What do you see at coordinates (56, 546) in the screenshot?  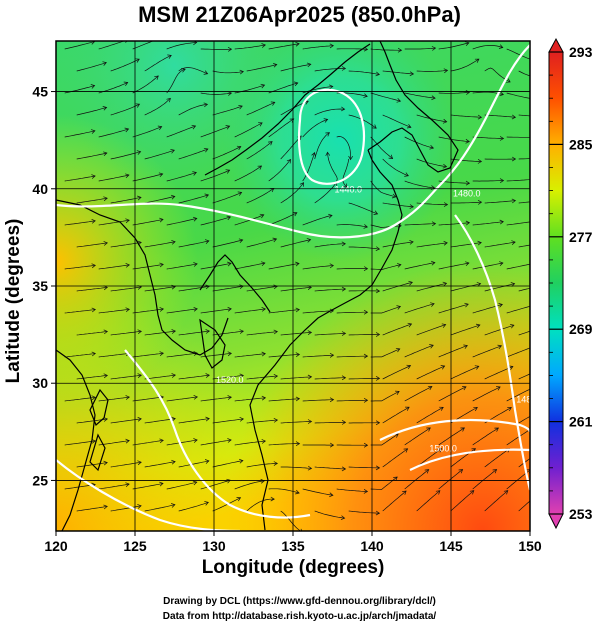 I see `x-tick-label: 120` at bounding box center [56, 546].